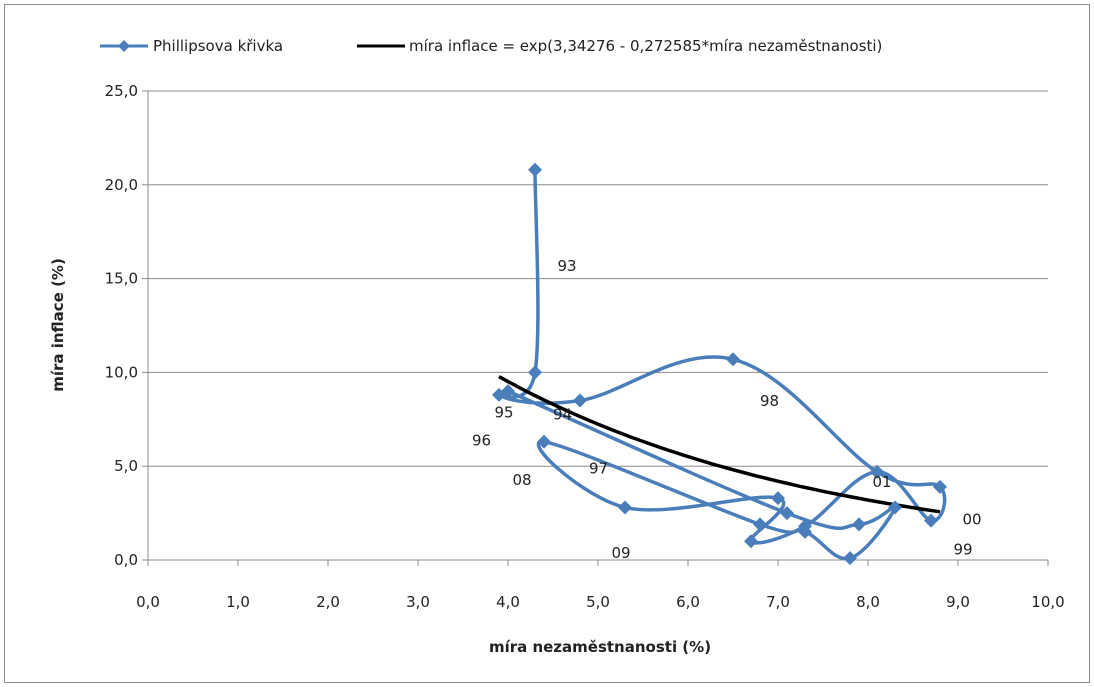 The image size is (1094, 687). What do you see at coordinates (121, 372) in the screenshot?
I see `y-tick-label: 10,0` at bounding box center [121, 372].